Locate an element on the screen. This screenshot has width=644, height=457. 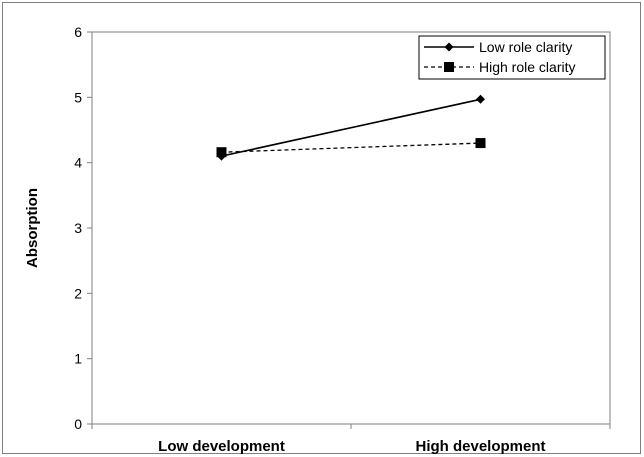
y-tick-label: 0 is located at coordinates (78, 424).